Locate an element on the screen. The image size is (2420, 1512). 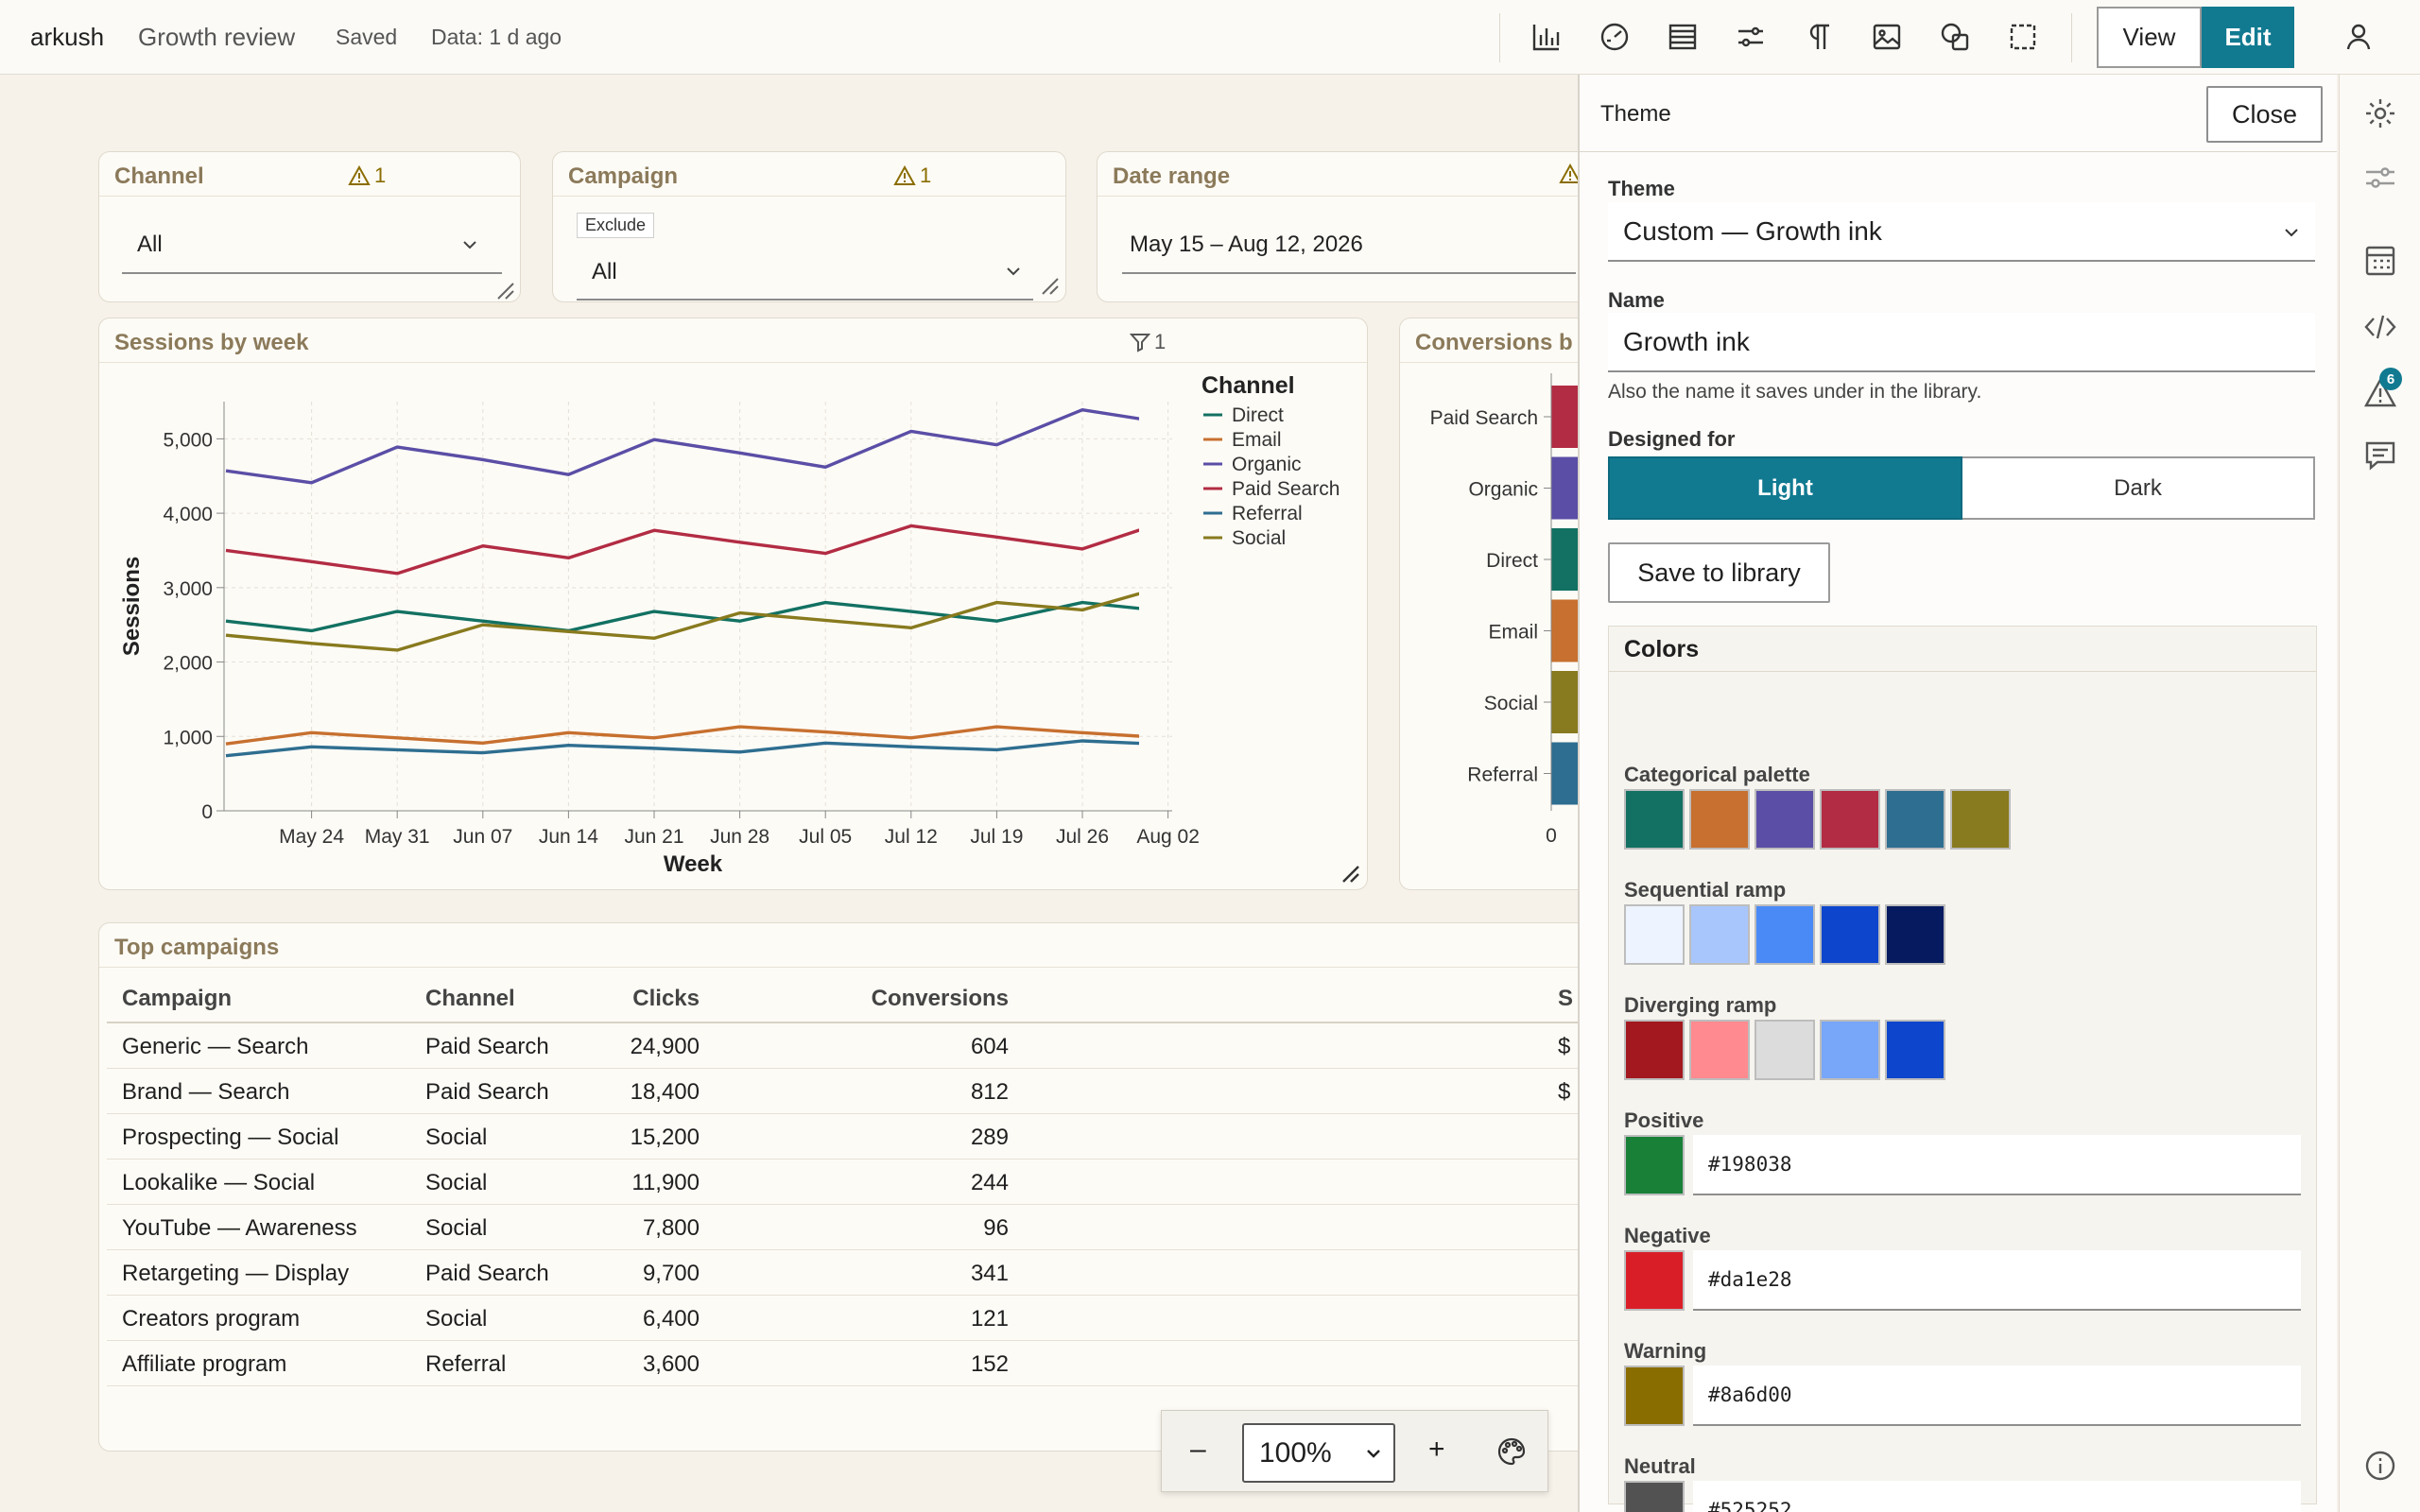
gauge-icon is located at coordinates (1615, 37).